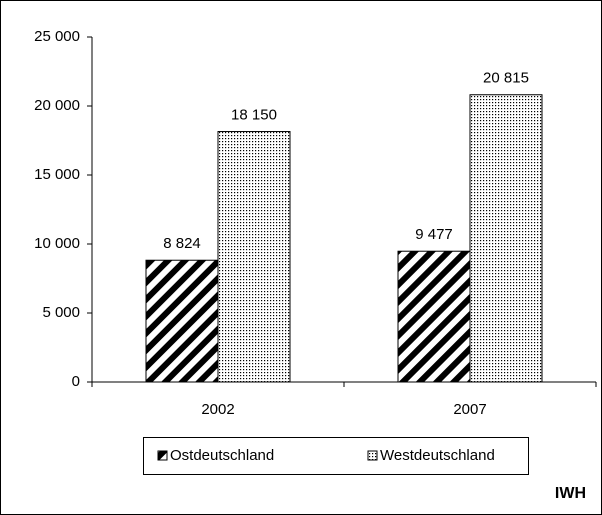  I want to click on y-tick-label: 0, so click(76, 381).